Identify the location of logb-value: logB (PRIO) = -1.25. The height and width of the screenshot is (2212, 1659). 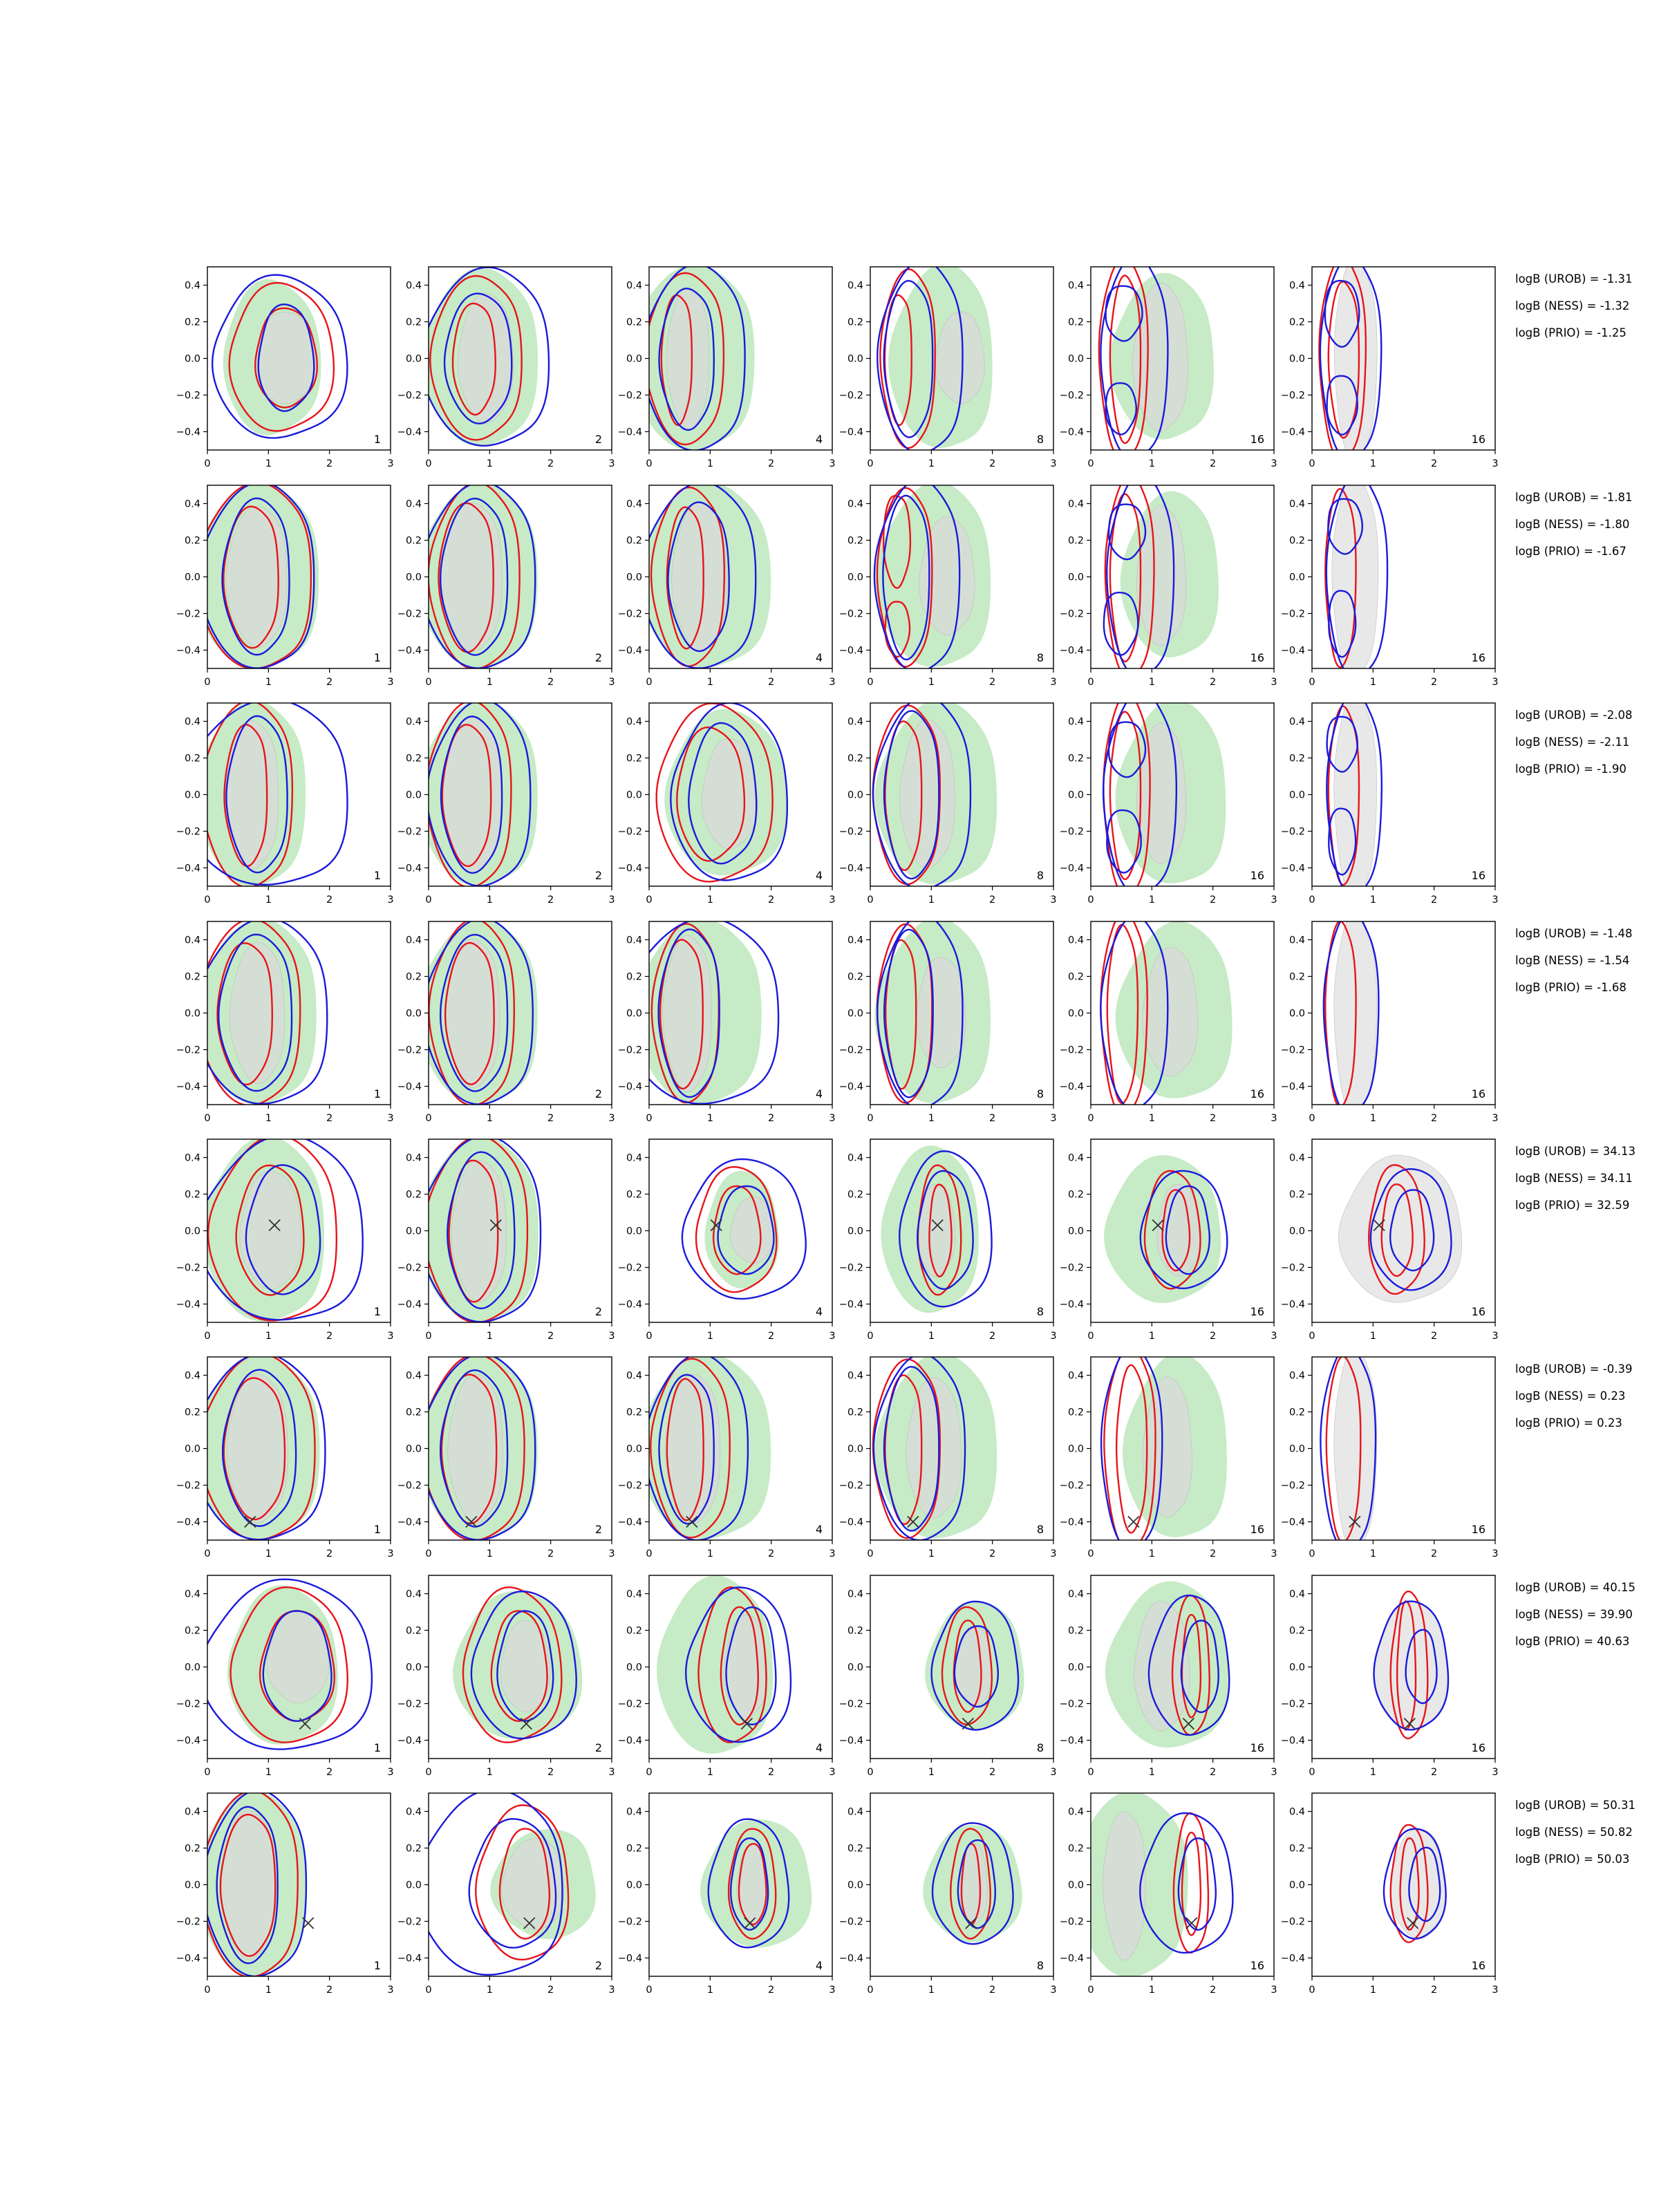
(1571, 332).